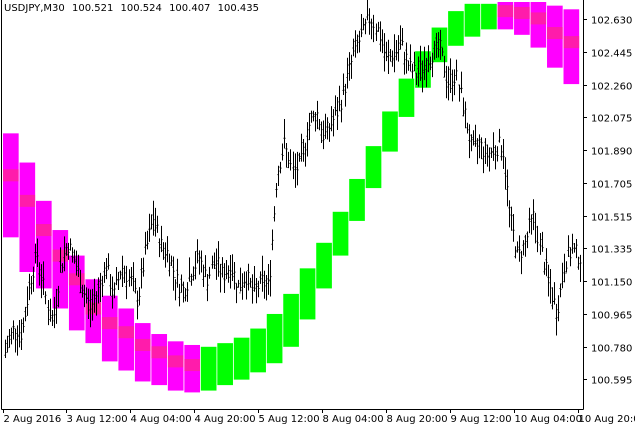 Image resolution: width=635 pixels, height=433 pixels. What do you see at coordinates (611, 381) in the screenshot?
I see `y-tick-label-11: 100.595` at bounding box center [611, 381].